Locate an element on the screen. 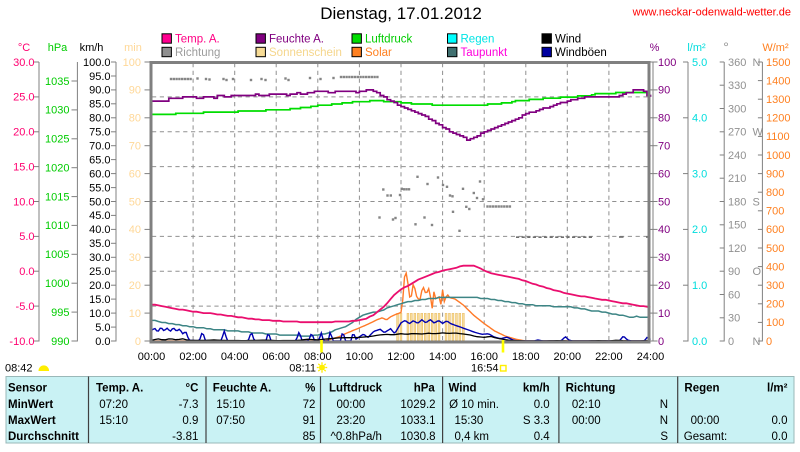 The width and height of the screenshot is (800, 452). svg-text: Solar is located at coordinates (378, 53).